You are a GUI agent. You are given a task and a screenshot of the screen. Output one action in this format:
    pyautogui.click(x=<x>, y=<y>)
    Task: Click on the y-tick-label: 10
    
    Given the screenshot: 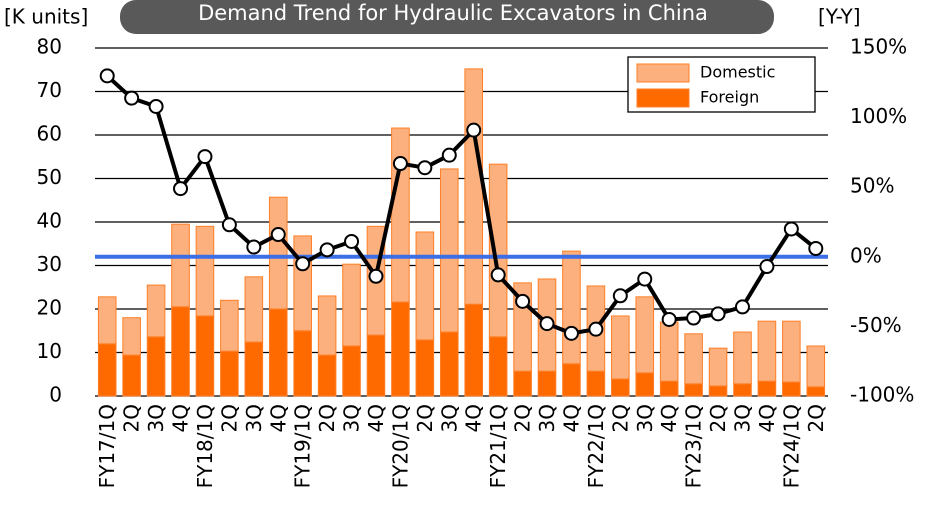 What is the action you would take?
    pyautogui.click(x=49, y=351)
    